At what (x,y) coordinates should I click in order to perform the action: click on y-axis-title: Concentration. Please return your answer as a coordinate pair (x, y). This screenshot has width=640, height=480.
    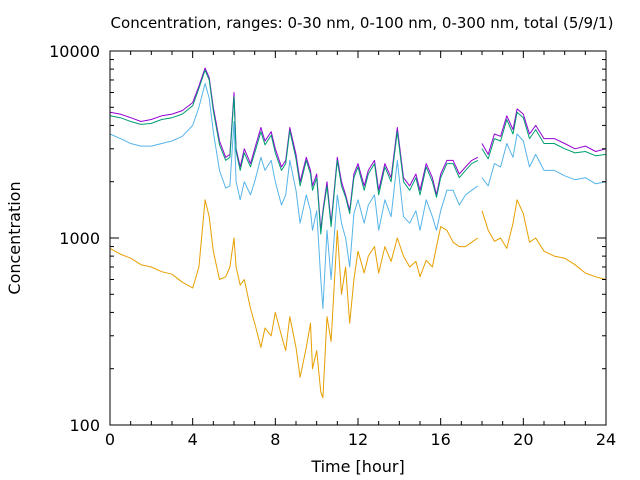
    Looking at the image, I should click on (14, 237).